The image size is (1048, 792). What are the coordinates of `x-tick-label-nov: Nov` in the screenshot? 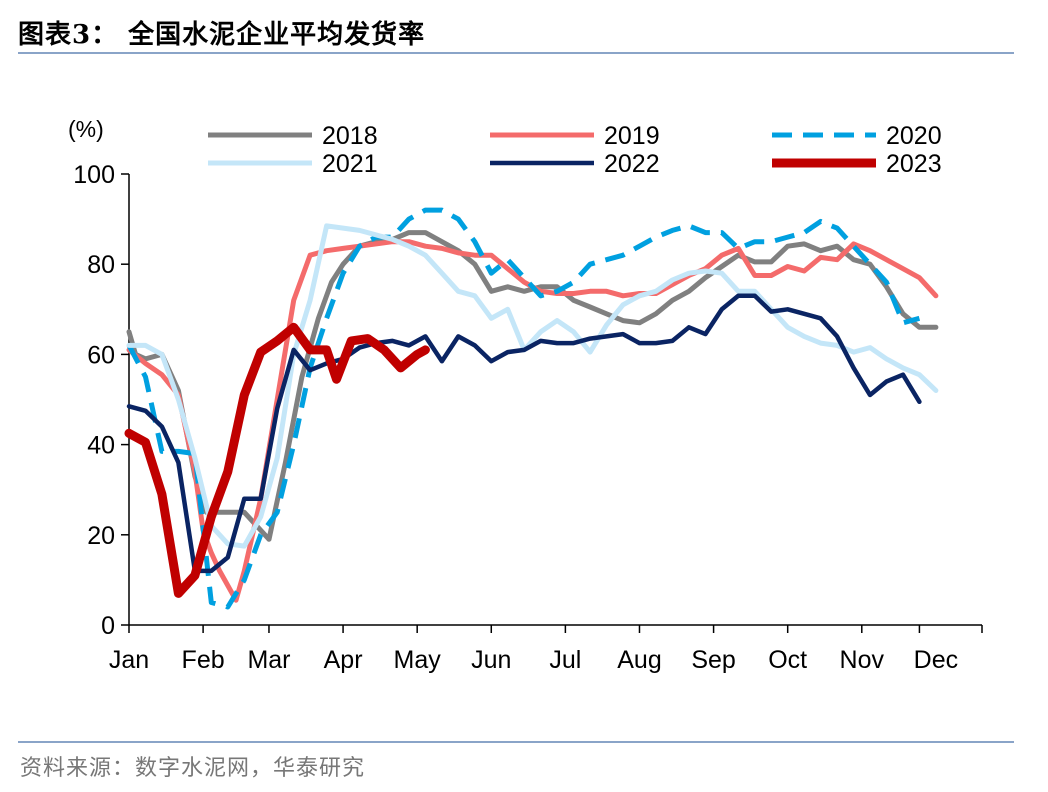 It's located at (862, 660).